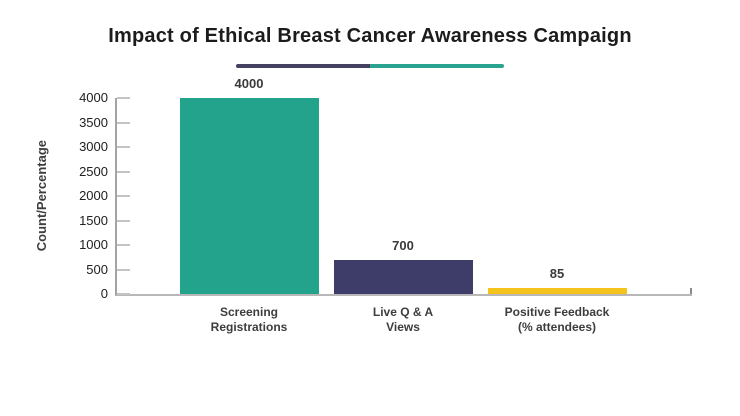  Describe the element at coordinates (93, 146) in the screenshot. I see `y-tick-label: 3000` at that location.